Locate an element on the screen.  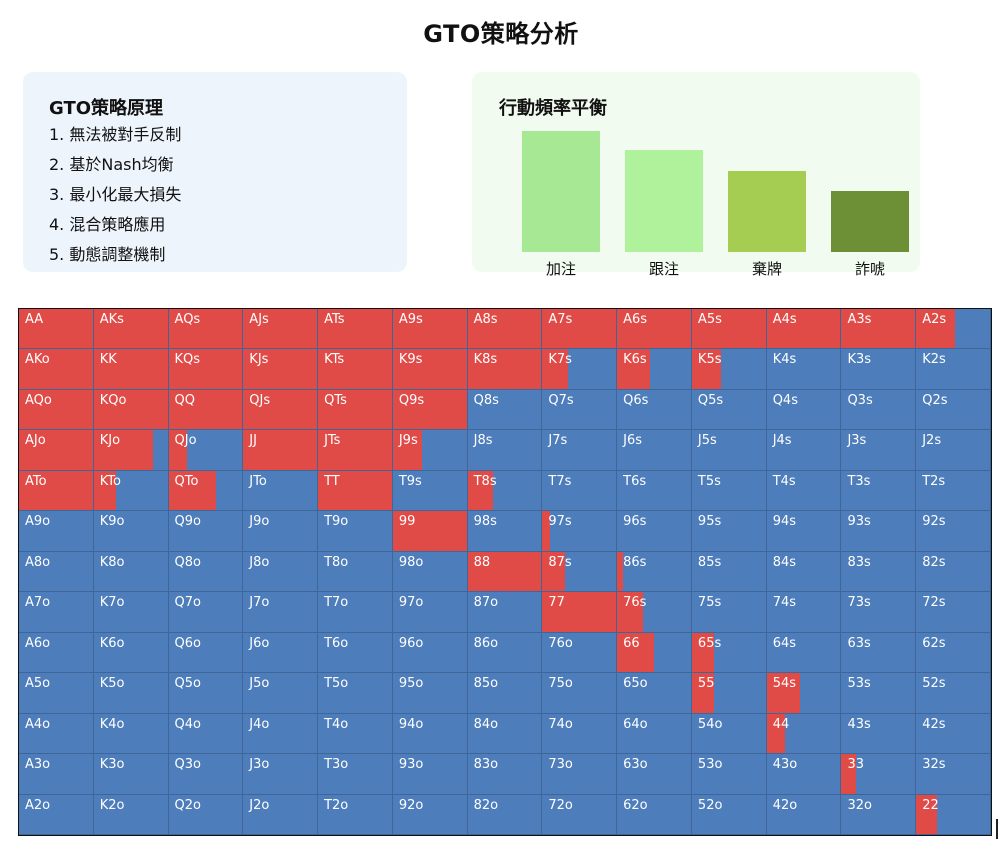
range-cell: 95o is located at coordinates (430, 693).